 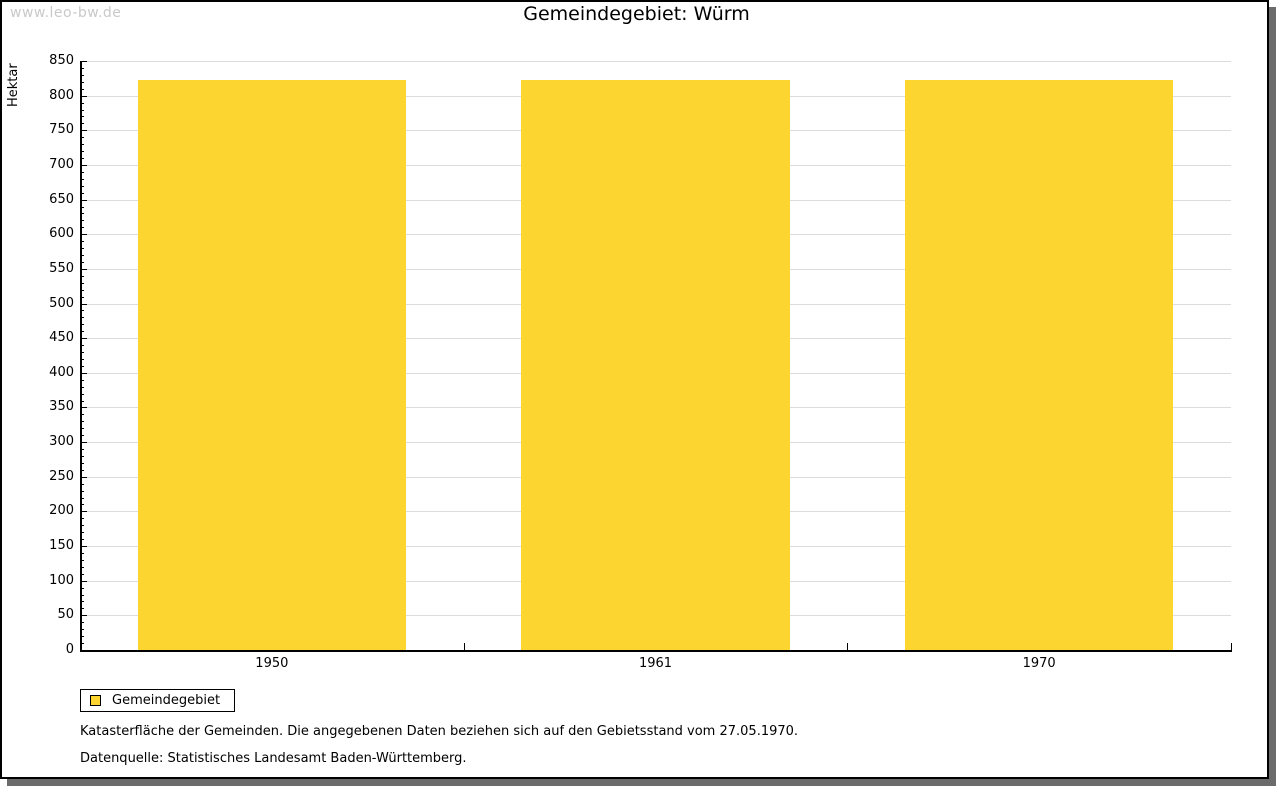 I want to click on y-tick-label: 0, so click(x=69, y=649).